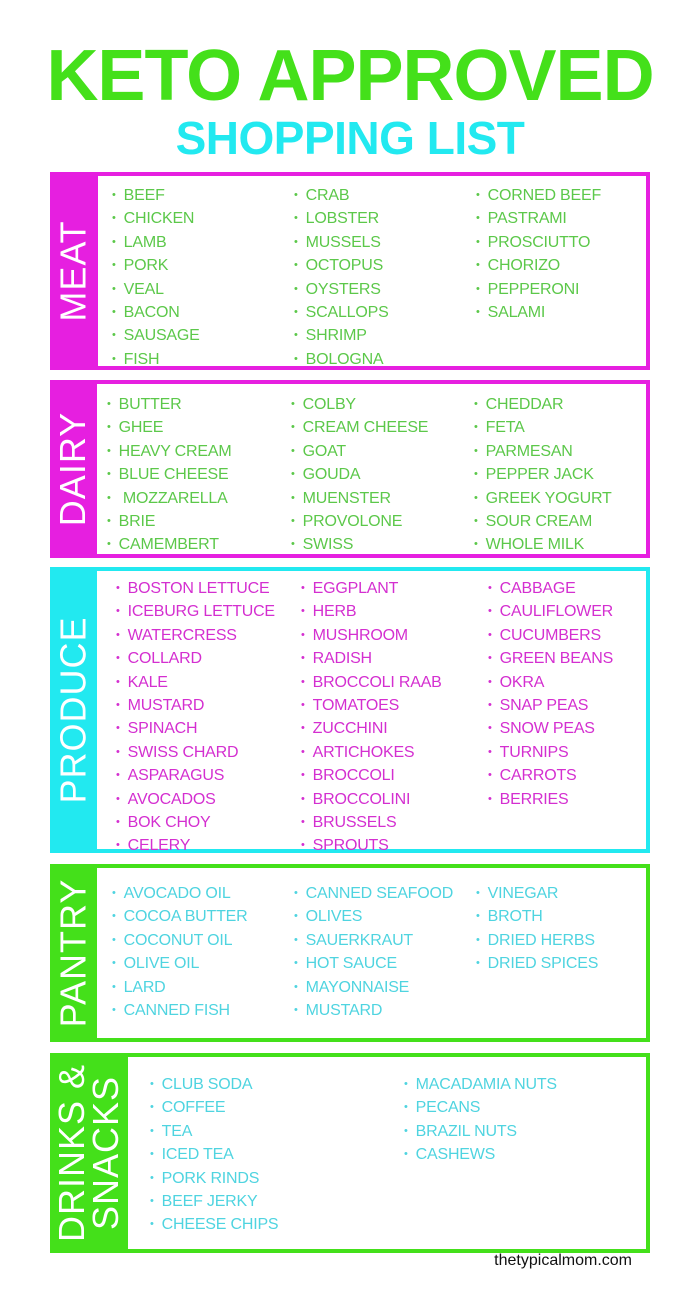  Describe the element at coordinates (371, 752) in the screenshot. I see `list-item: ARTICHOKES` at that location.